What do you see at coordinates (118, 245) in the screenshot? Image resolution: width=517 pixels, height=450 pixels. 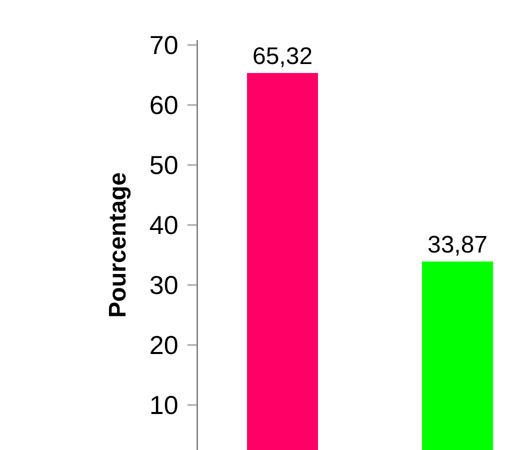 I see `y-axis-title: Pourcentage` at bounding box center [118, 245].